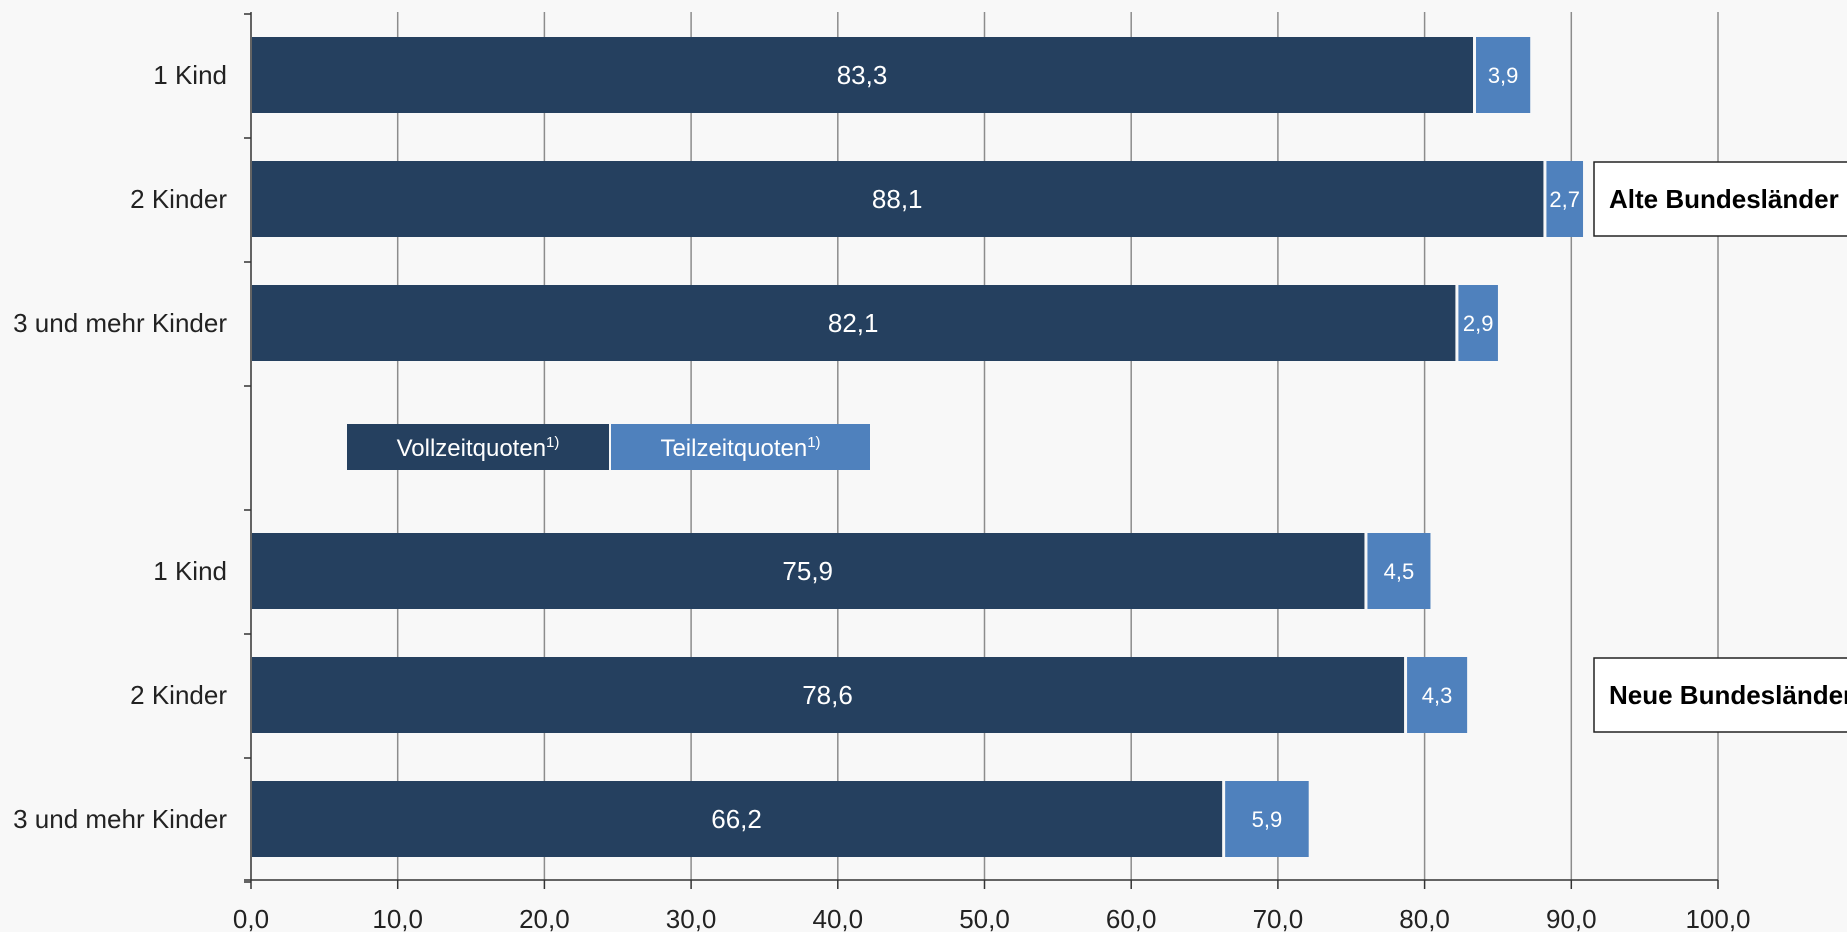 Image resolution: width=1847 pixels, height=932 pixels. Describe the element at coordinates (1720, 447) in the screenshot. I see `group-labels: Alte Bundesländer Neue Bundesländer` at that location.